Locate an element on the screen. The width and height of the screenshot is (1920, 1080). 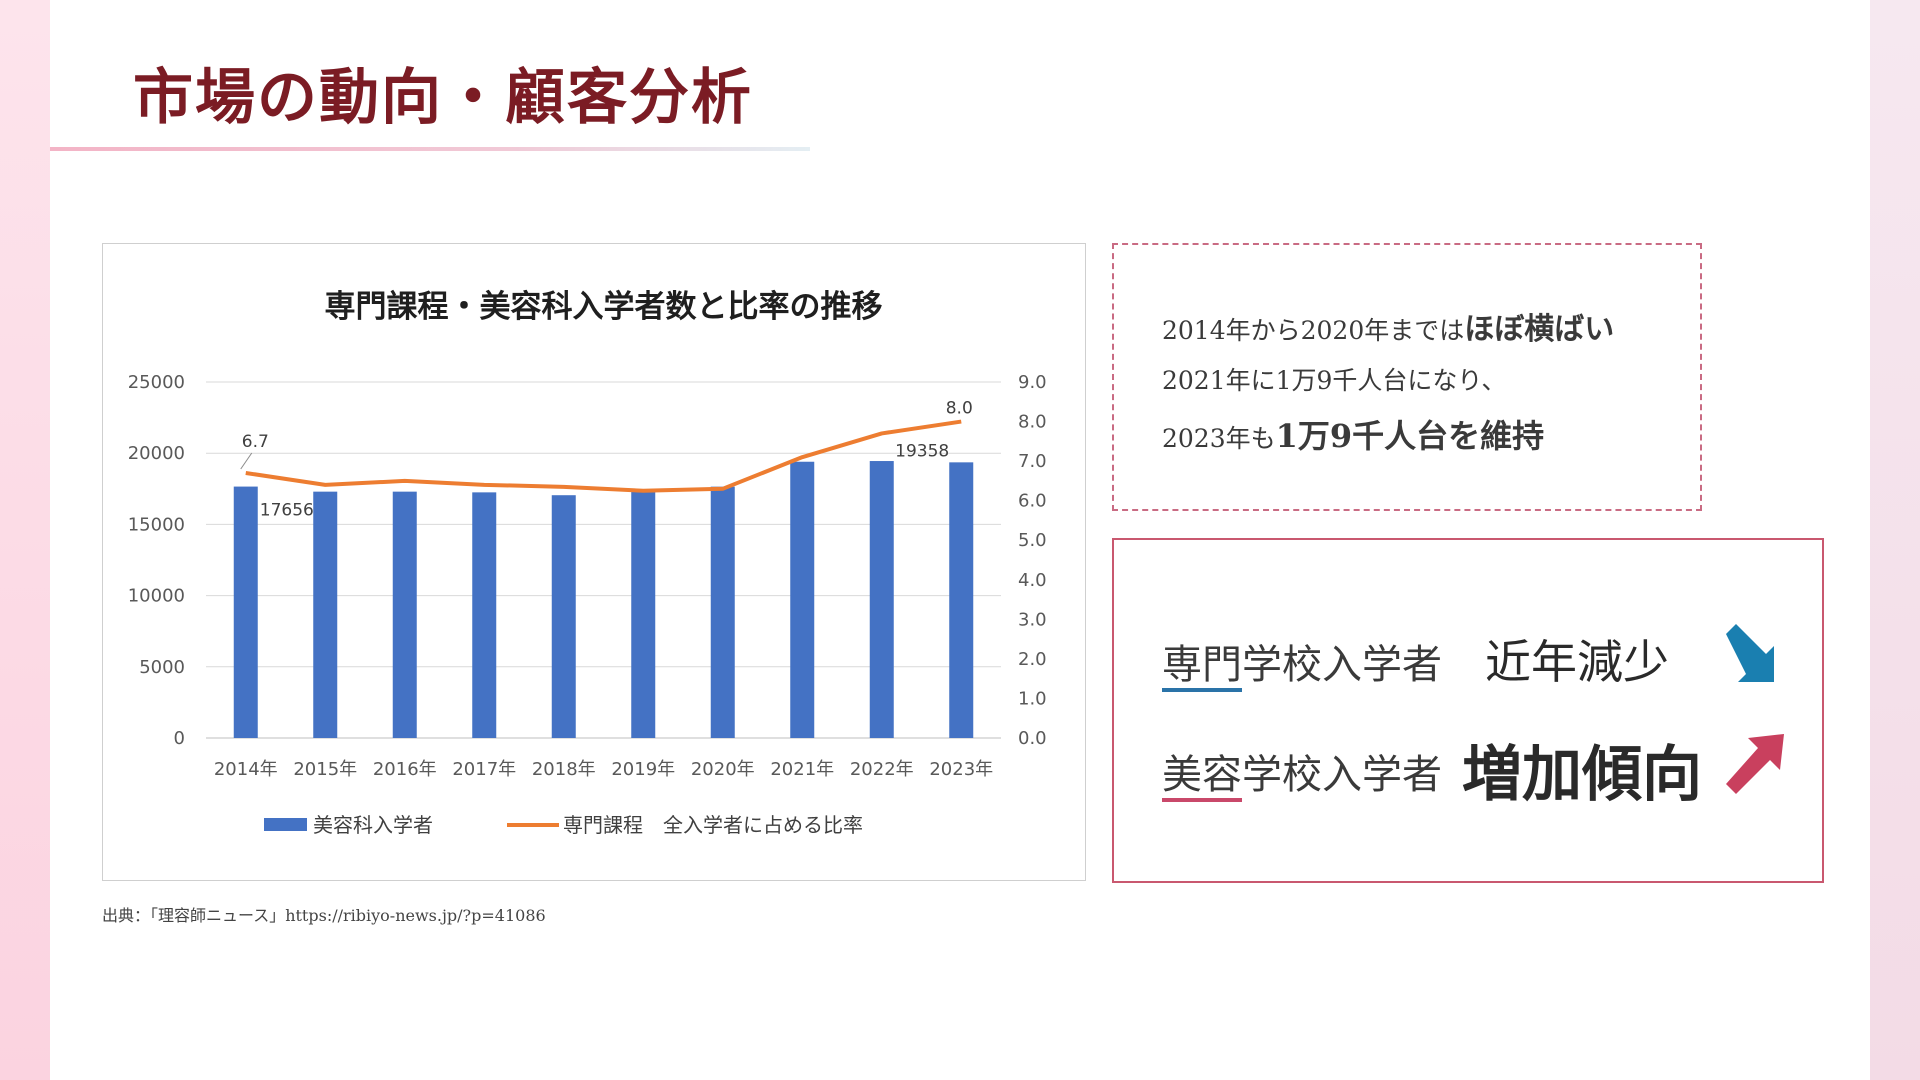
x-tick-label: 2020年 is located at coordinates (723, 769).